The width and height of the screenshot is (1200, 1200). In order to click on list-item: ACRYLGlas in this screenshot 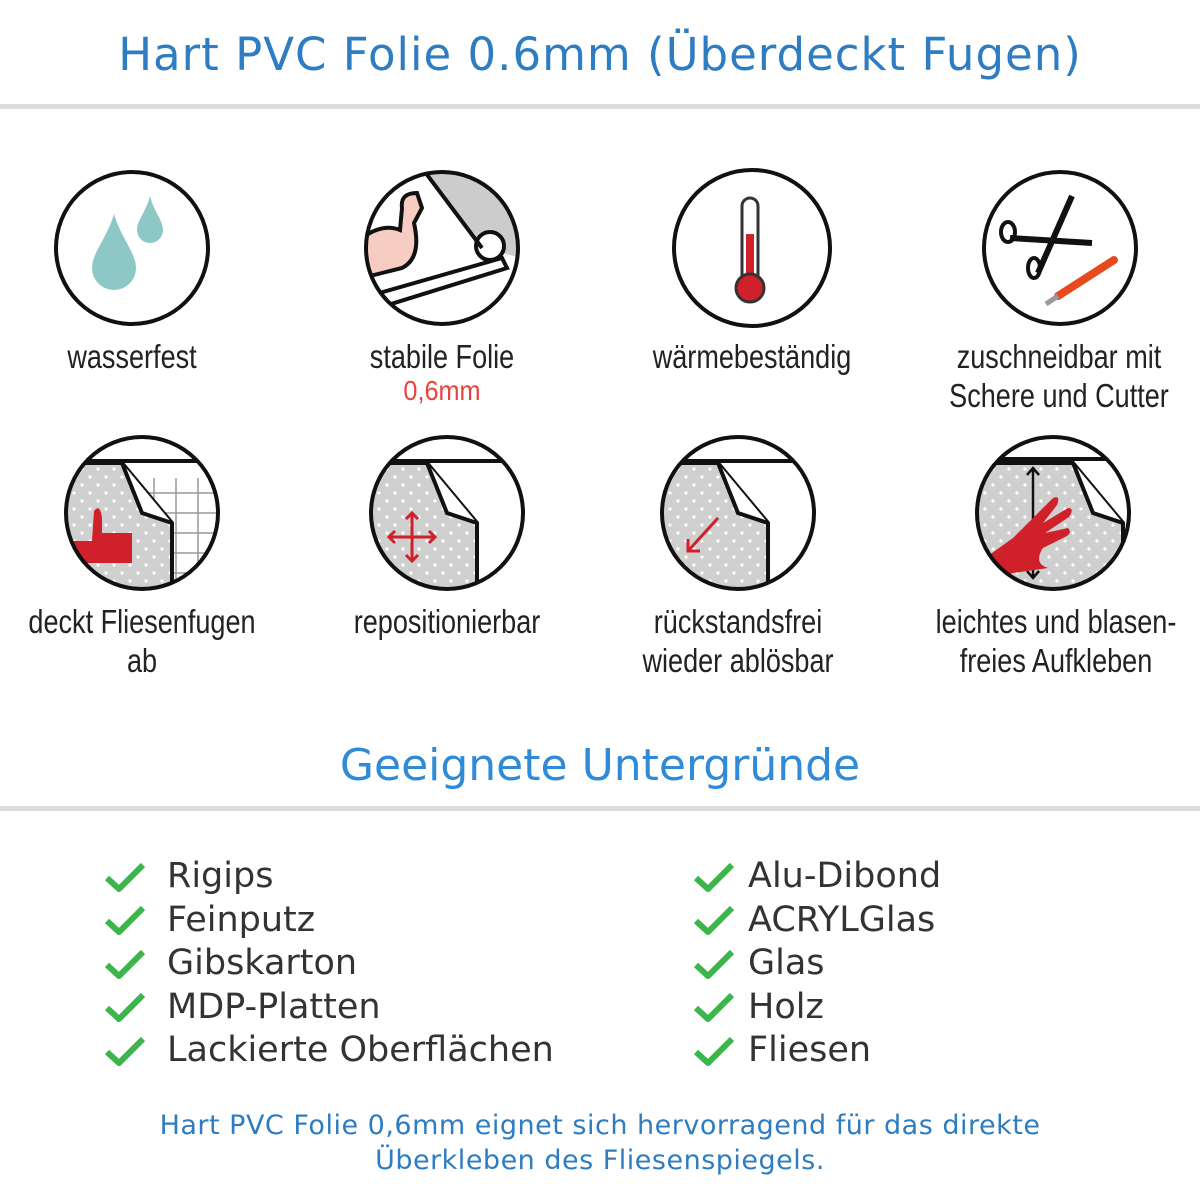, I will do `click(817, 921)`.